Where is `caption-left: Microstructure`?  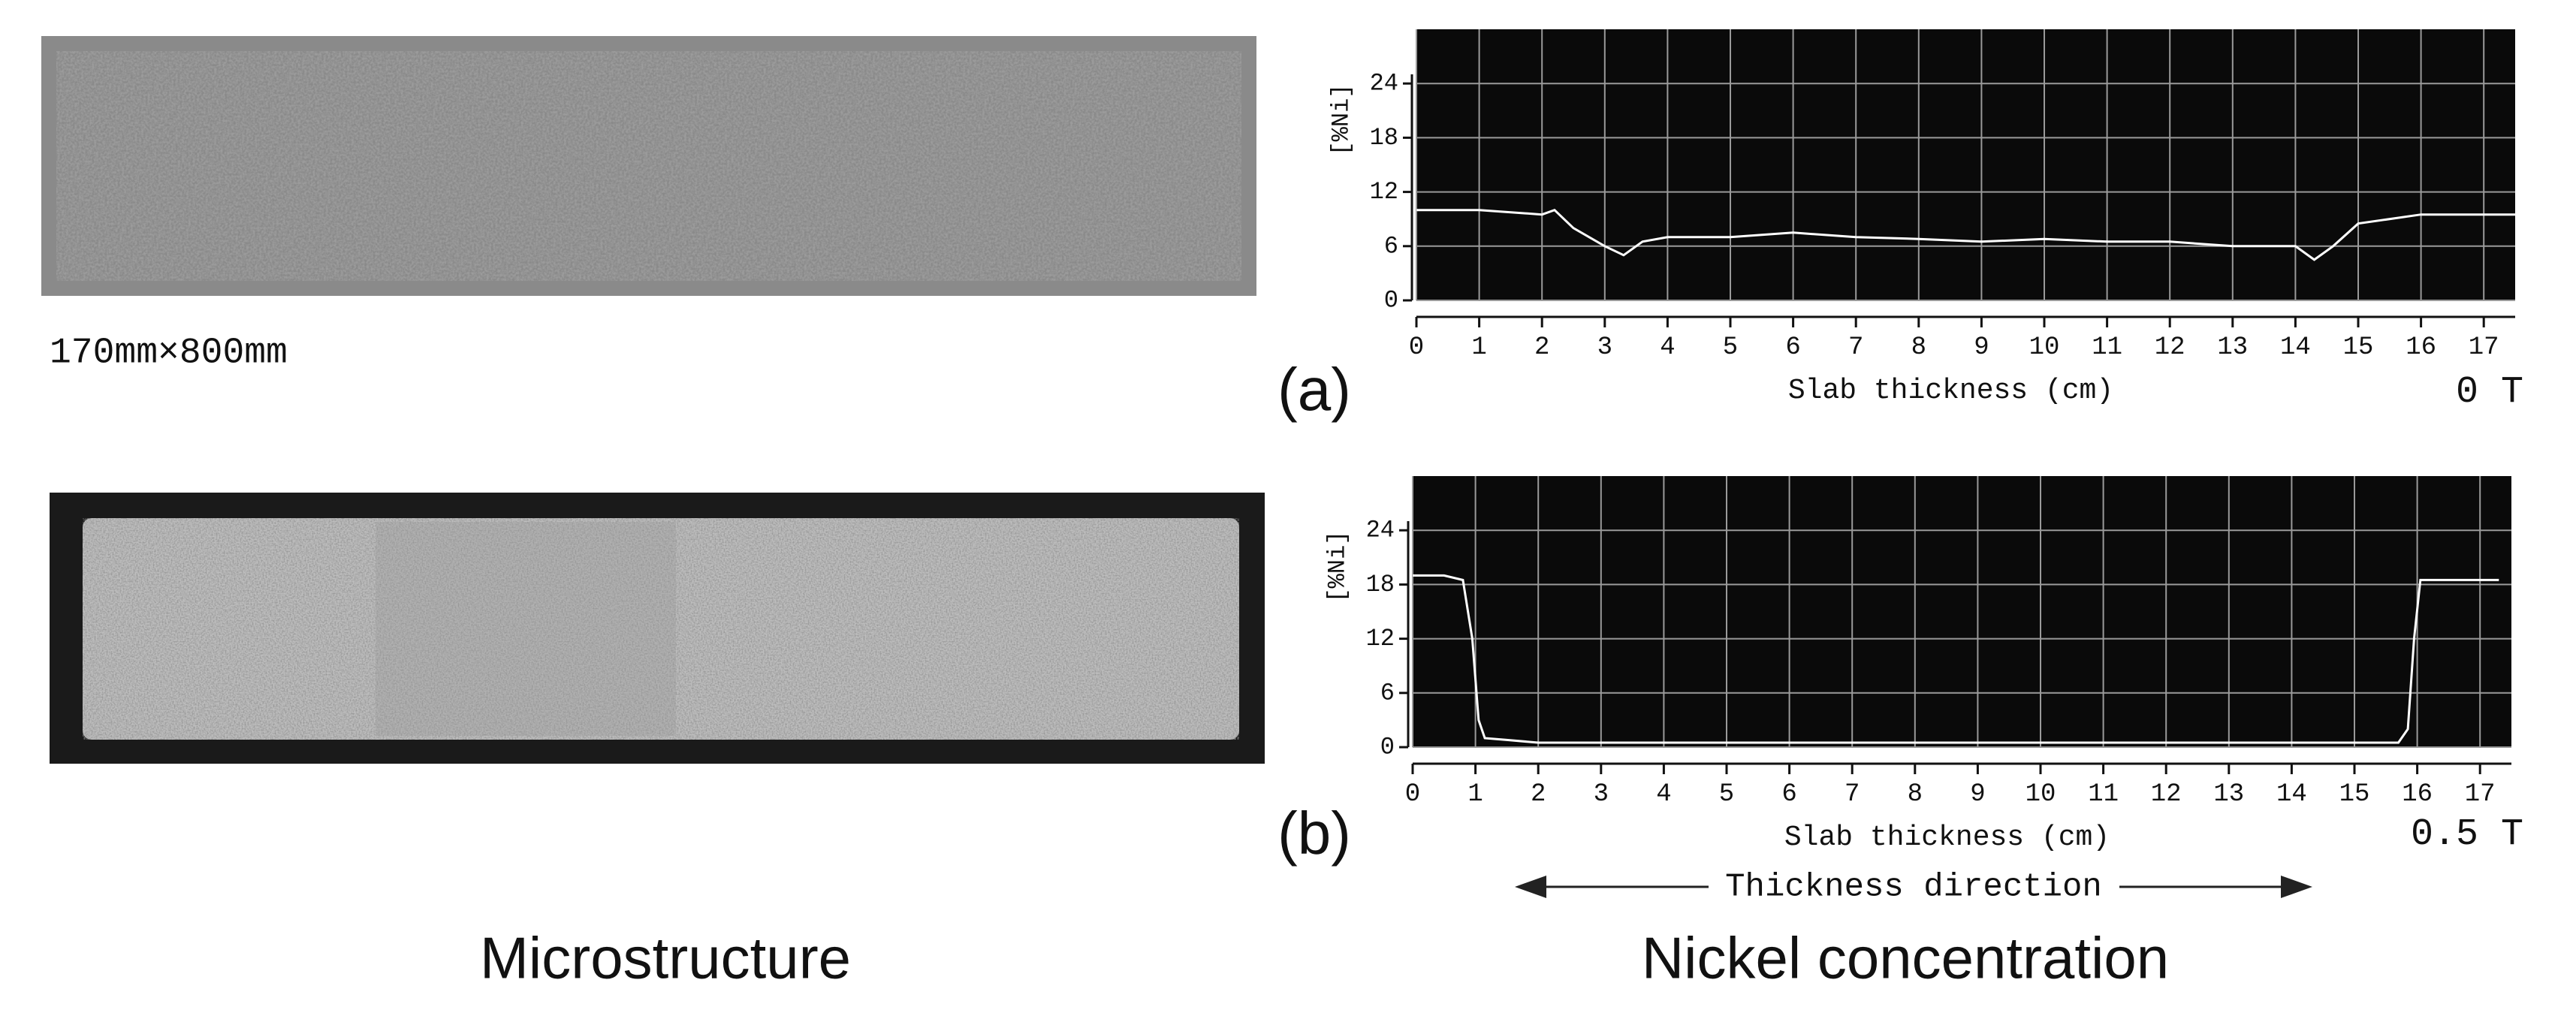
caption-left: Microstructure is located at coordinates (665, 958).